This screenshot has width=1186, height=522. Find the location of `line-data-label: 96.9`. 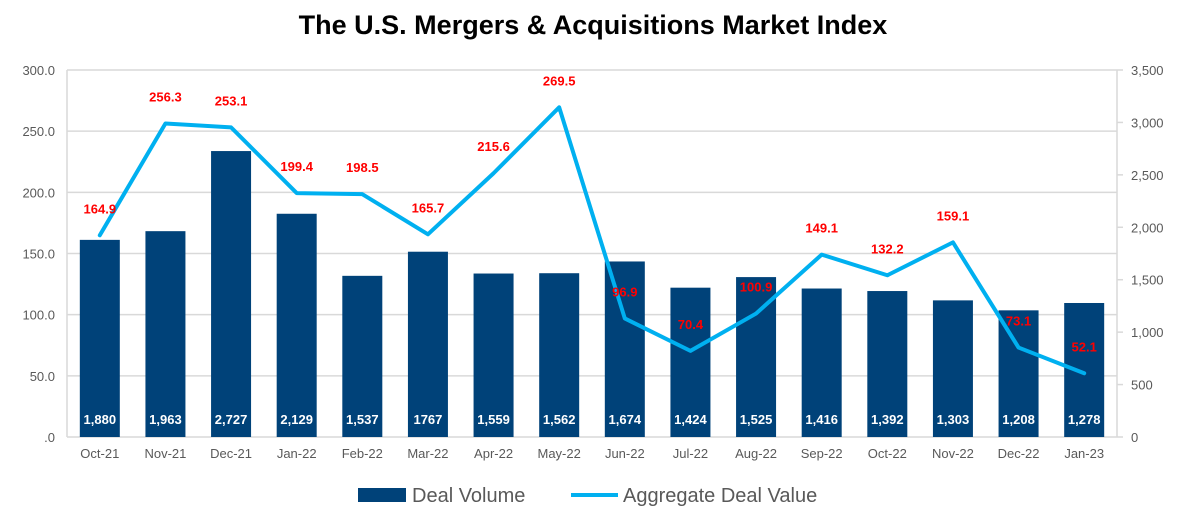

line-data-label: 96.9 is located at coordinates (624, 291).